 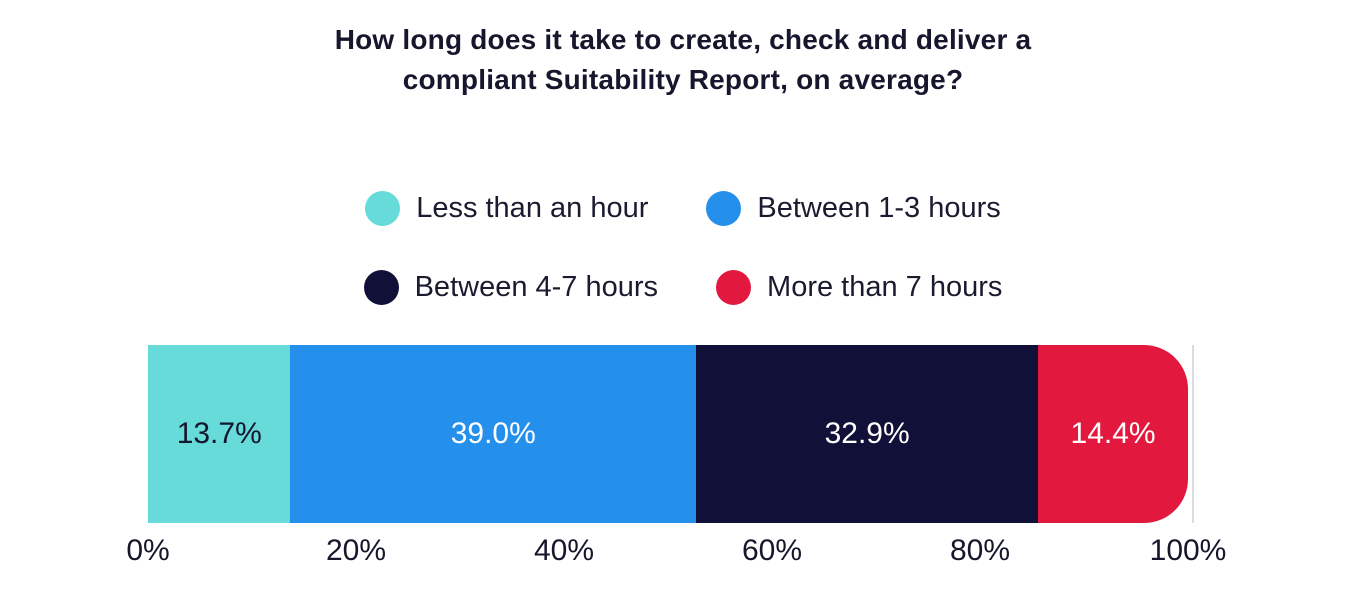 I want to click on legend-row-2: Between 4-7 hours More than 7 hours, so click(x=682, y=287).